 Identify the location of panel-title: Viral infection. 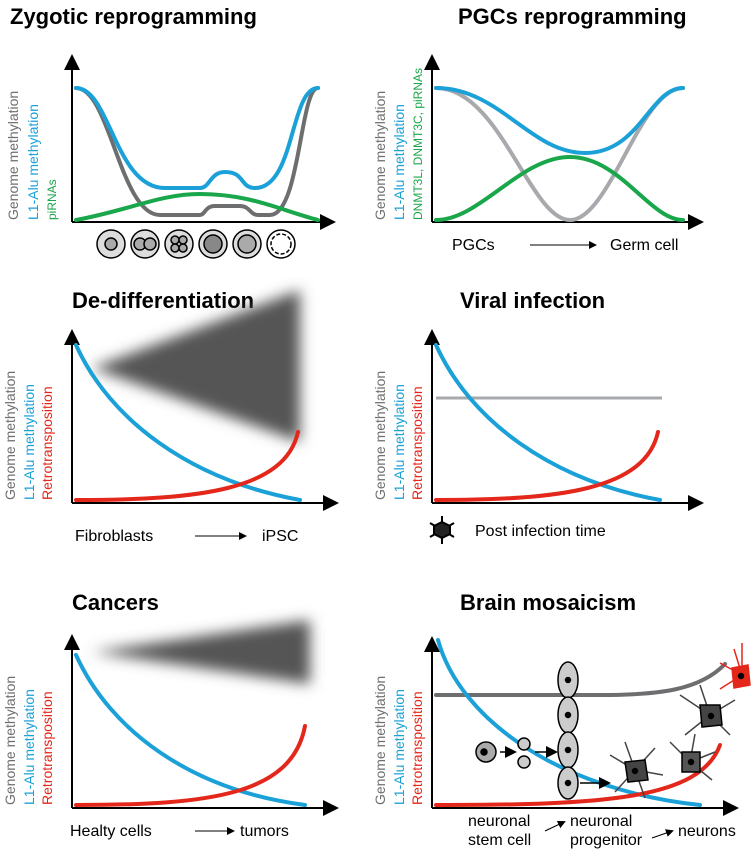
(532, 300).